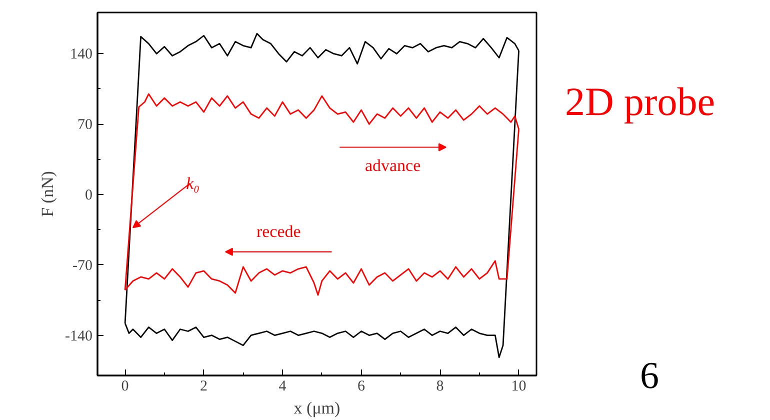  What do you see at coordinates (193, 183) in the screenshot?
I see `annotation: k₀` at bounding box center [193, 183].